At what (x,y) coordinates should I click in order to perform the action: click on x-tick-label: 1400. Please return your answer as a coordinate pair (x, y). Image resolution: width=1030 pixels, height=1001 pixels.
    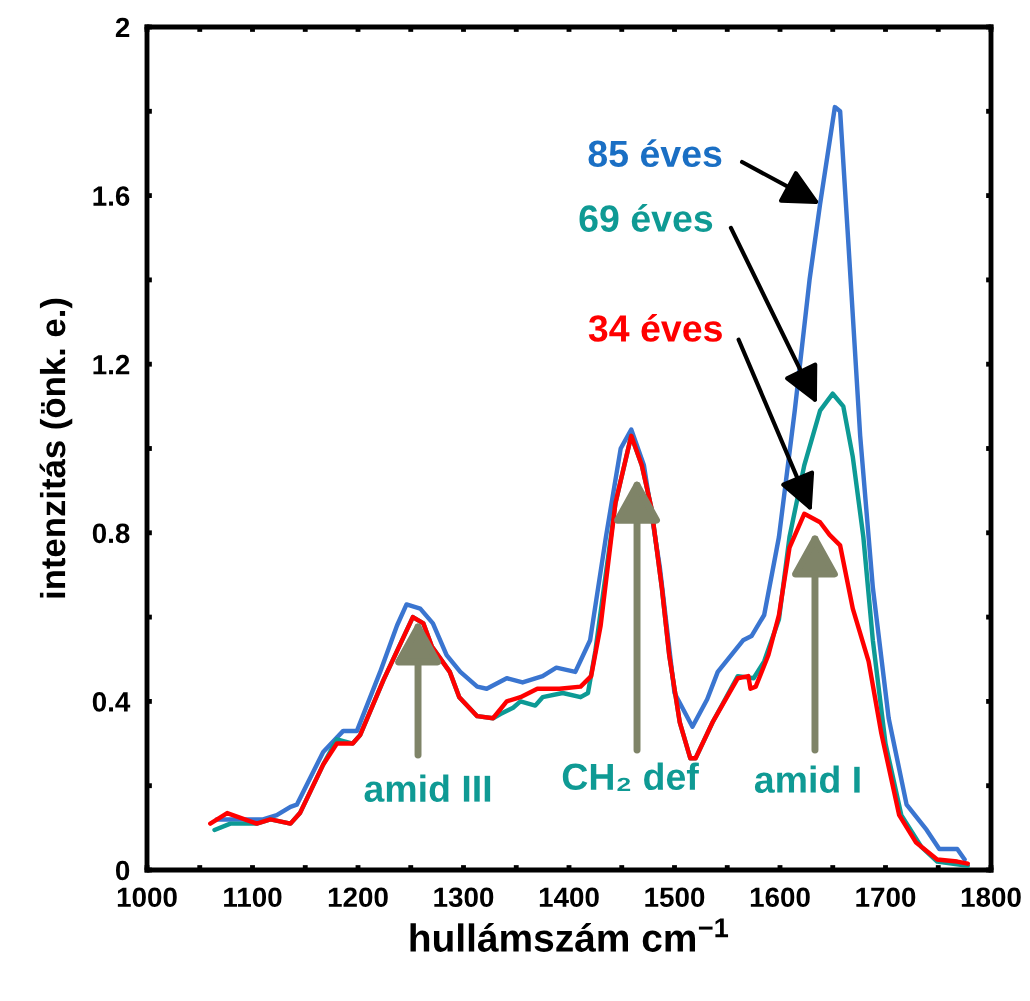
    Looking at the image, I should click on (569, 897).